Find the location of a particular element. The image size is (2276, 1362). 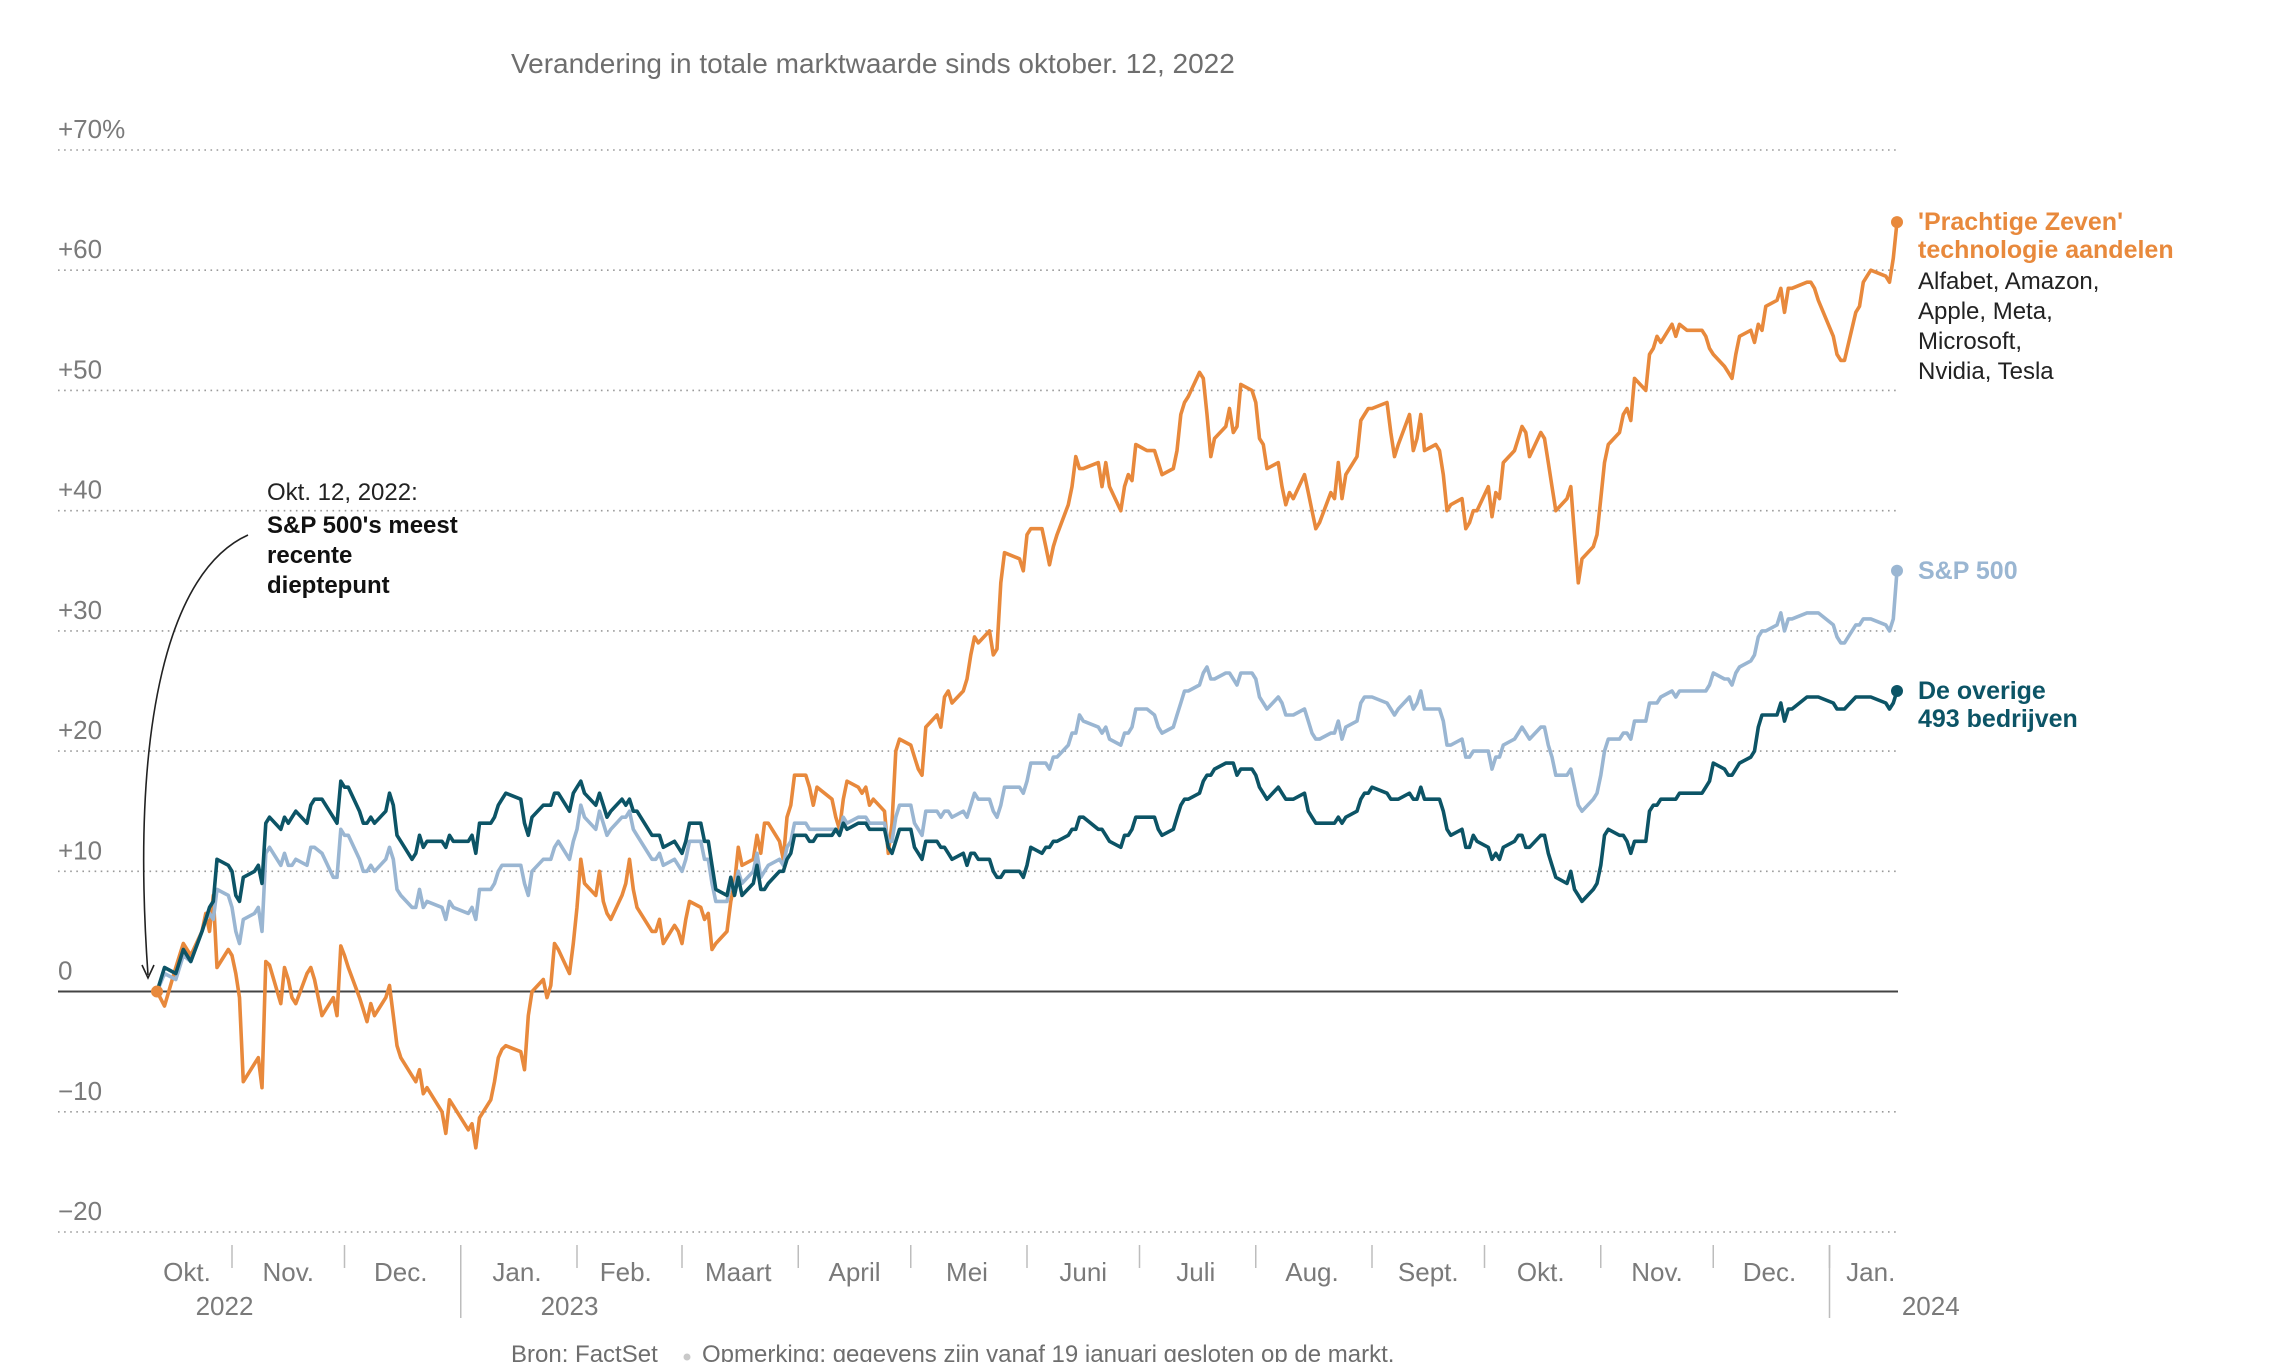

x-tick-label: Maart is located at coordinates (738, 1272).